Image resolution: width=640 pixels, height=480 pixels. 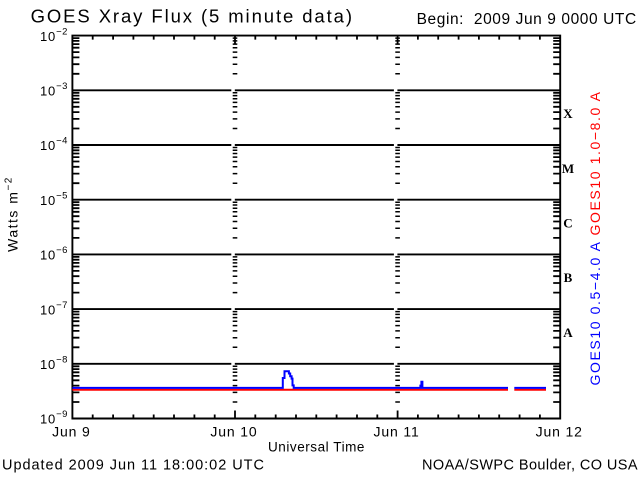 I want to click on svg-text: 10⁻⁴, so click(x=54, y=145).